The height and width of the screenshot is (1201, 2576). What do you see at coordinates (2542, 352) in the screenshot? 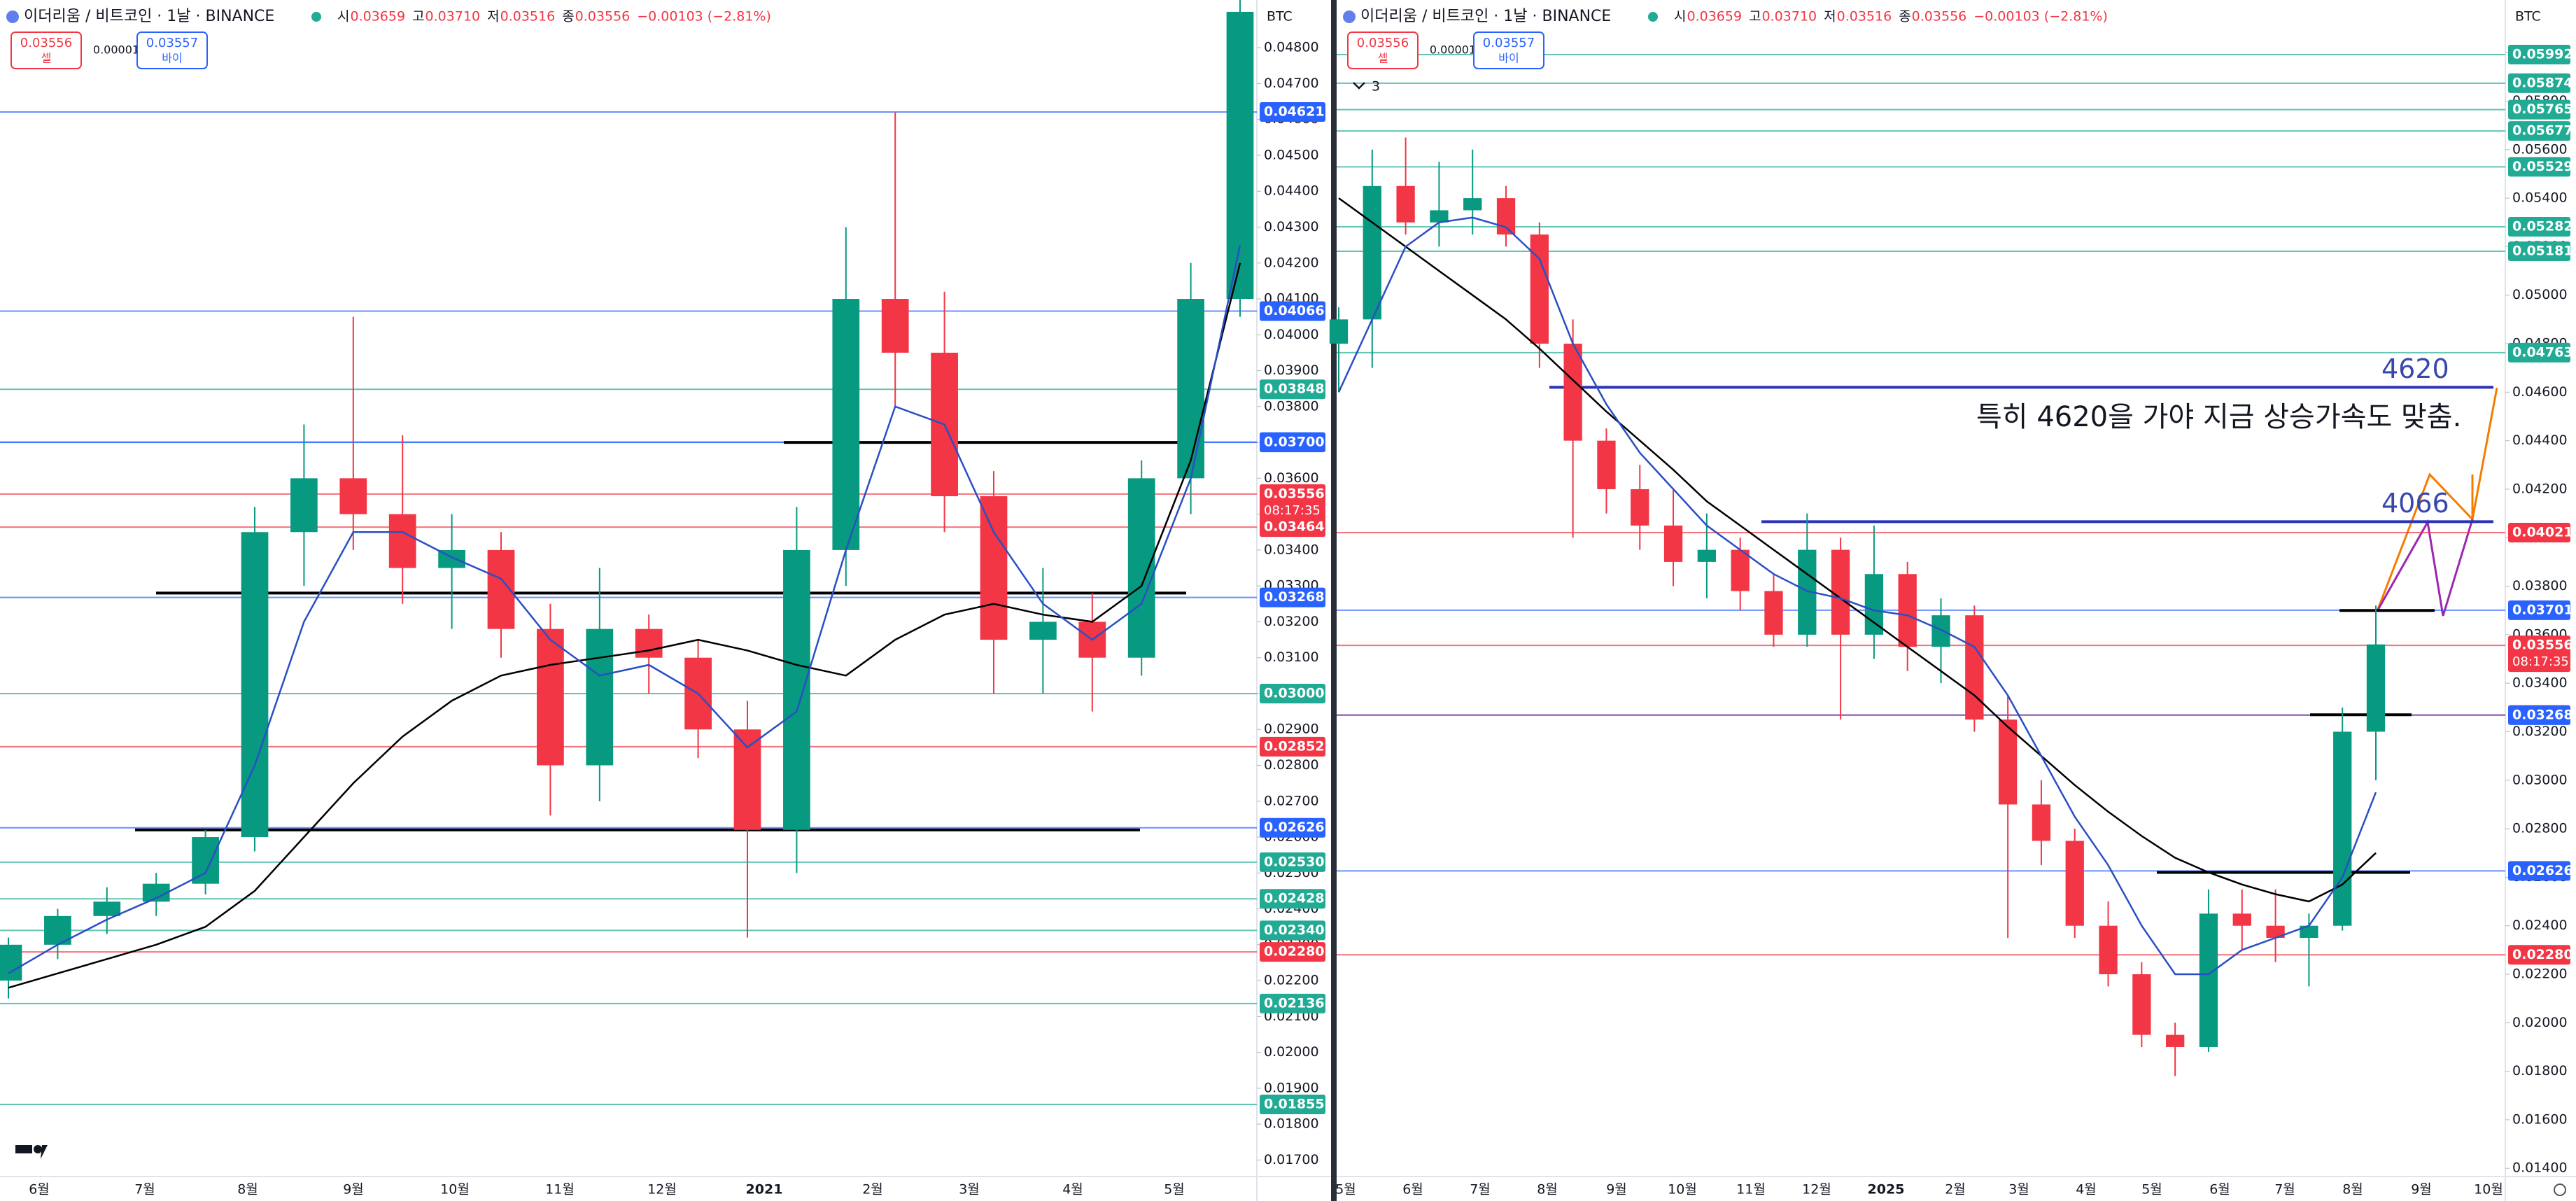
I see `price-badge-label: 0.04763` at bounding box center [2542, 352].